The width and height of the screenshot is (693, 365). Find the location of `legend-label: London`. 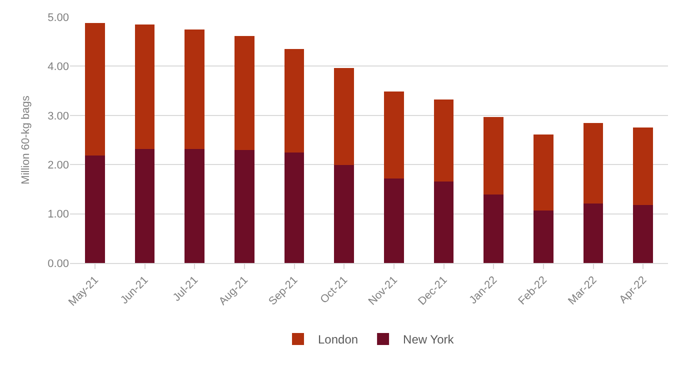

legend-label: London is located at coordinates (338, 339).